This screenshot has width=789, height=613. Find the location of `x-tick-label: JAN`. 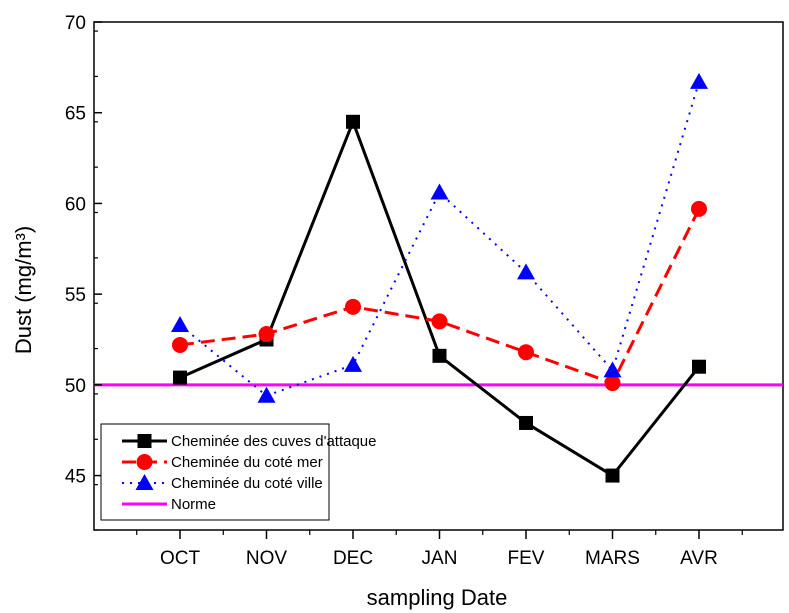

x-tick-label: JAN is located at coordinates (440, 558).